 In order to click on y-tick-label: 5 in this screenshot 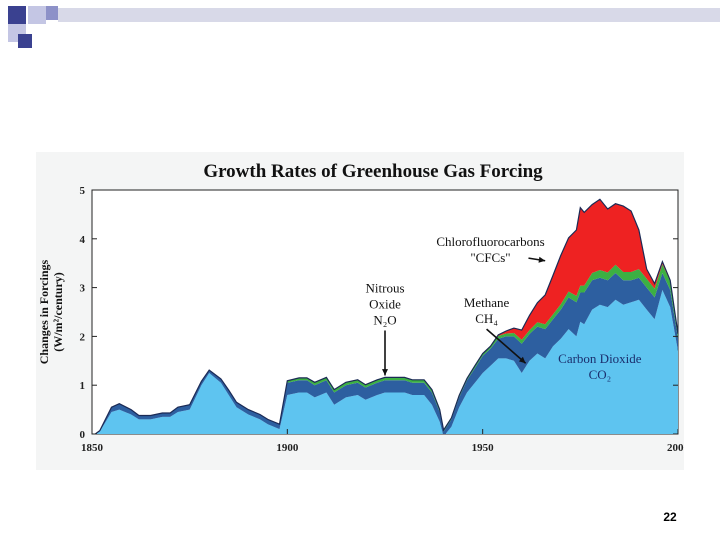, I will do `click(83, 191)`.